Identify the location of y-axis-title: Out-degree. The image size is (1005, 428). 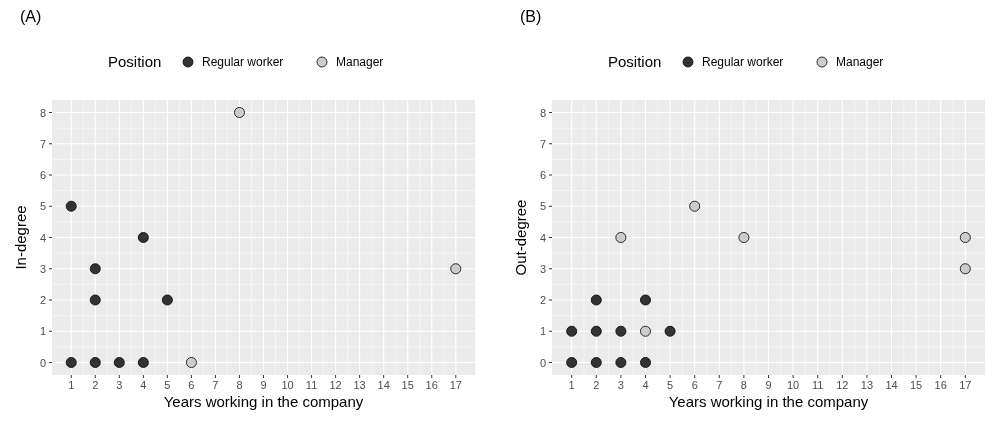
(520, 237).